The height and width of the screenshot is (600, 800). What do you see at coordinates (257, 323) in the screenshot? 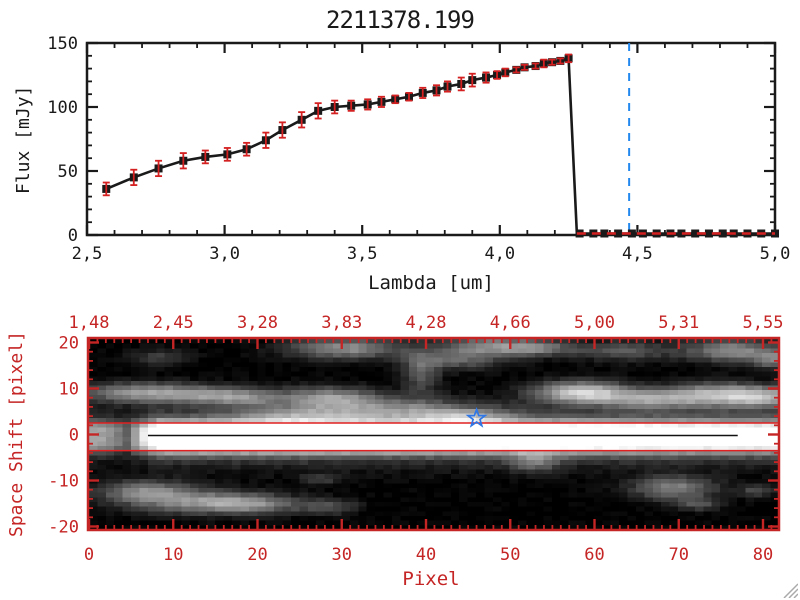
I see `wavelength-tick-label: 3,28` at bounding box center [257, 323].